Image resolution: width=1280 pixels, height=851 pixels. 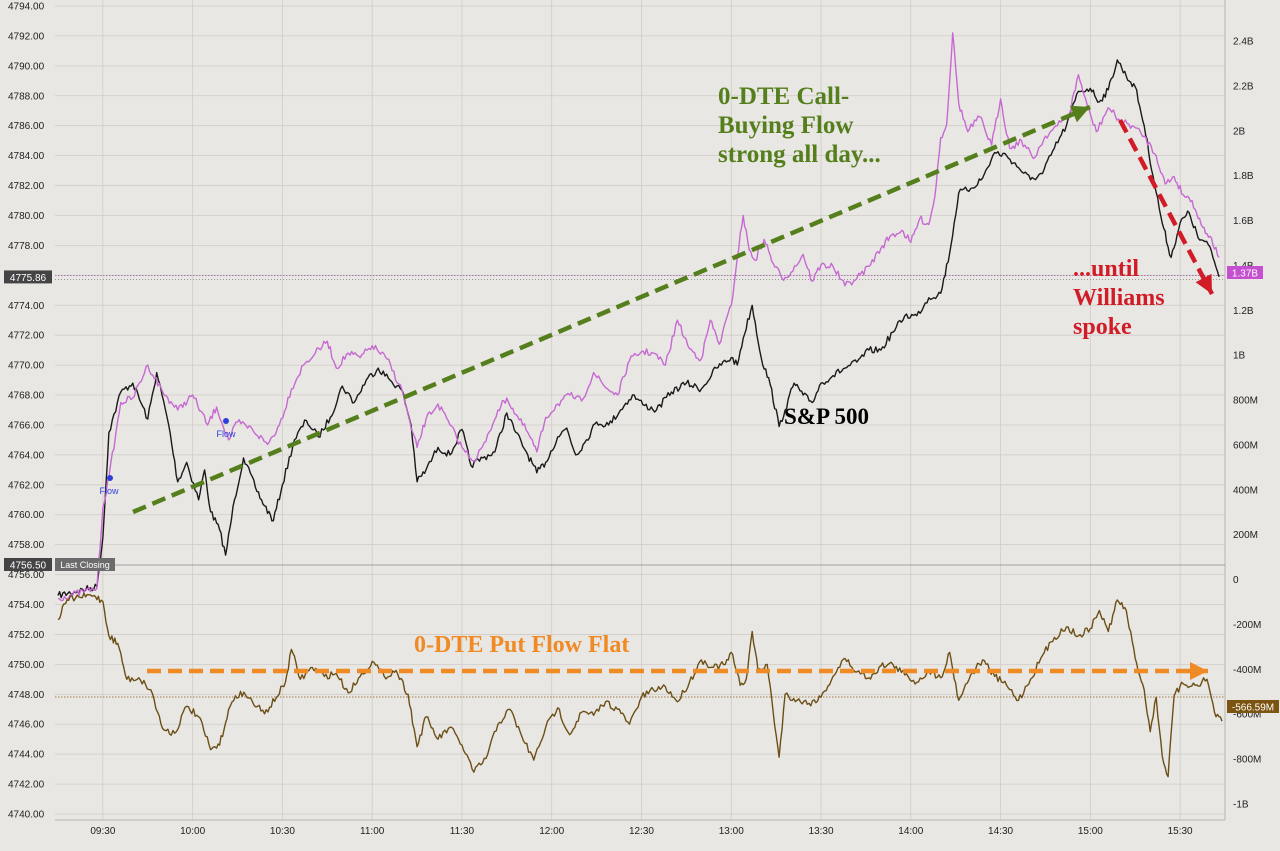 I want to click on y-tick-left: 4752.00, so click(x=26, y=635).